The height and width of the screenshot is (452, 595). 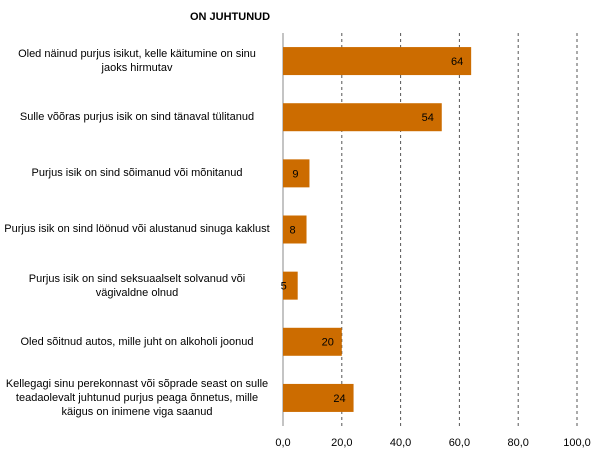 I want to click on x-tick-label: 20,0, so click(x=341, y=443).